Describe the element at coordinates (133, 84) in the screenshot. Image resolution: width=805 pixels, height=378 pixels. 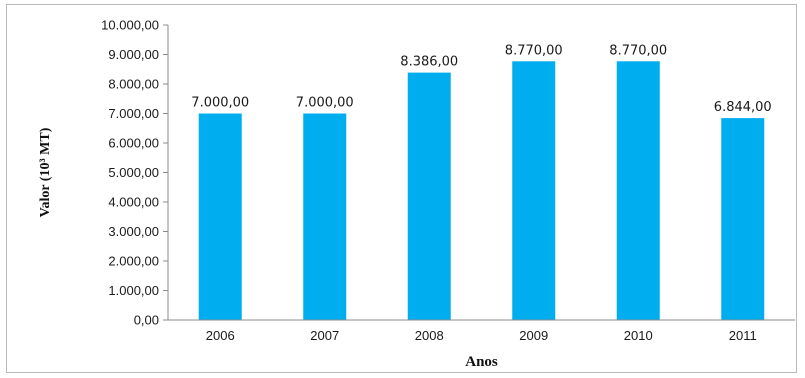
I see `y-tick-label: 8.000,00` at that location.